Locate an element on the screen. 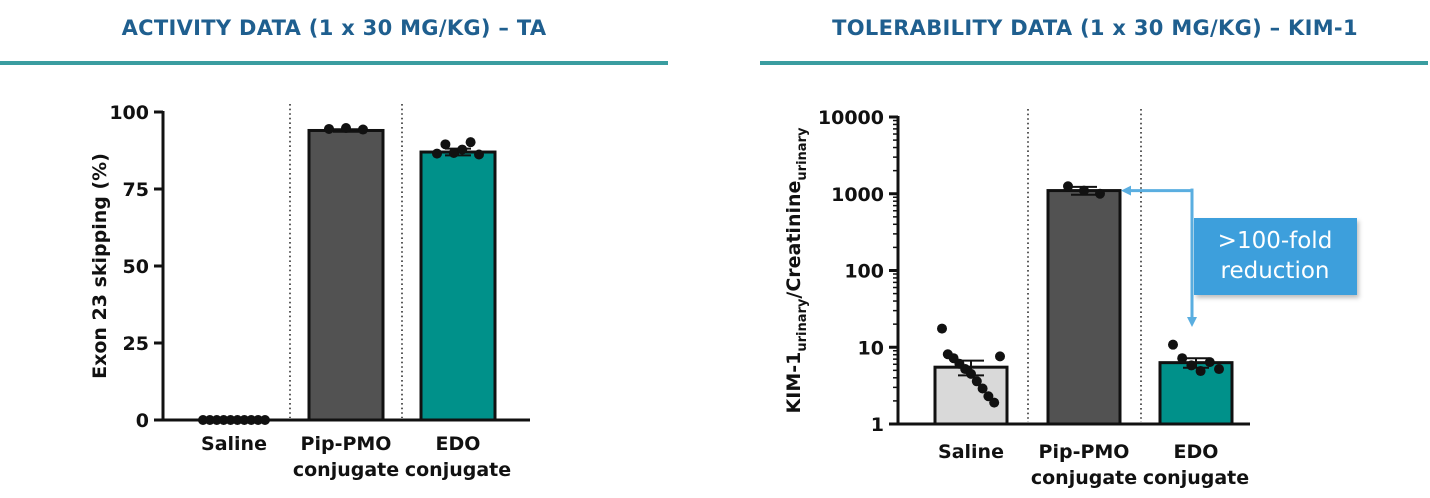  annotation-text: reduction is located at coordinates (1275, 271).